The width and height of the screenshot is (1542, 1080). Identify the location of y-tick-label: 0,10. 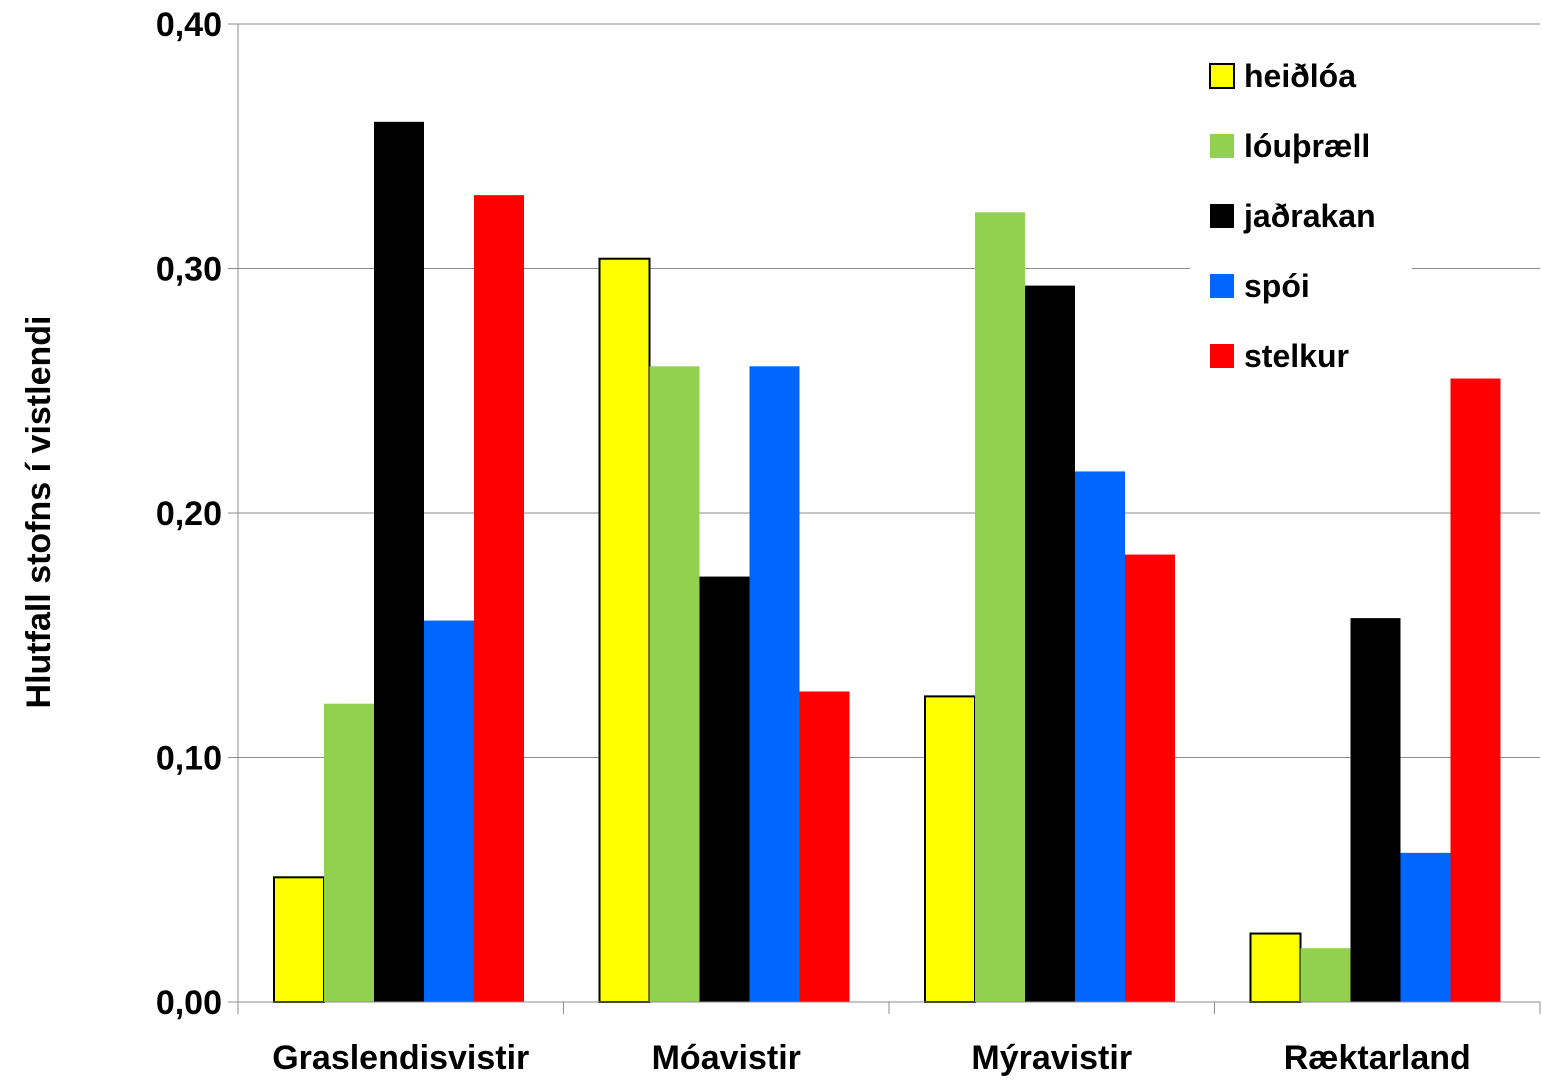
(189, 759).